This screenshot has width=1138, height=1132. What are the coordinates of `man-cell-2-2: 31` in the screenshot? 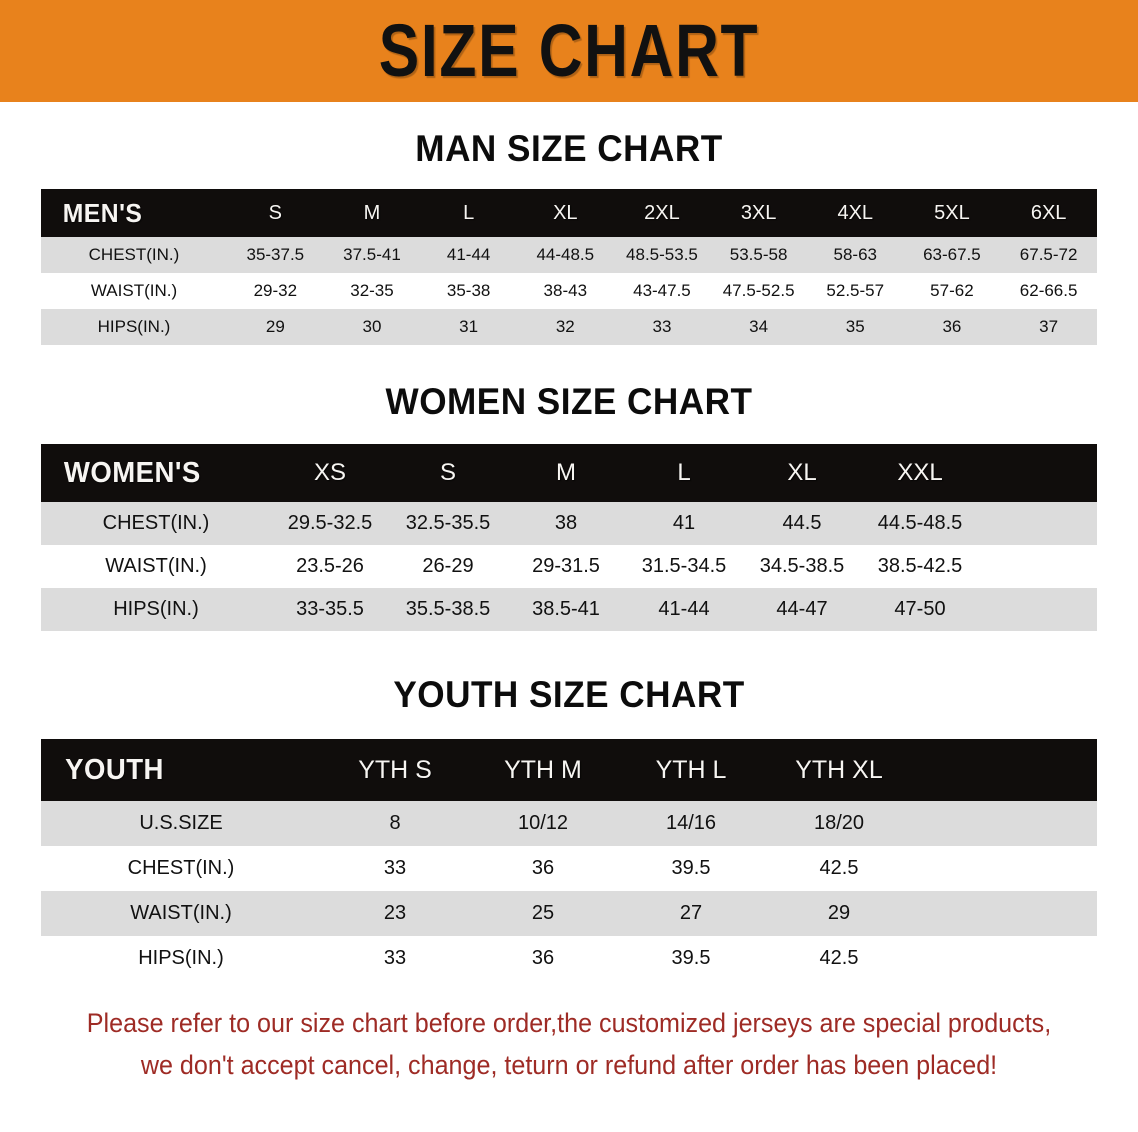 It's located at (469, 326).